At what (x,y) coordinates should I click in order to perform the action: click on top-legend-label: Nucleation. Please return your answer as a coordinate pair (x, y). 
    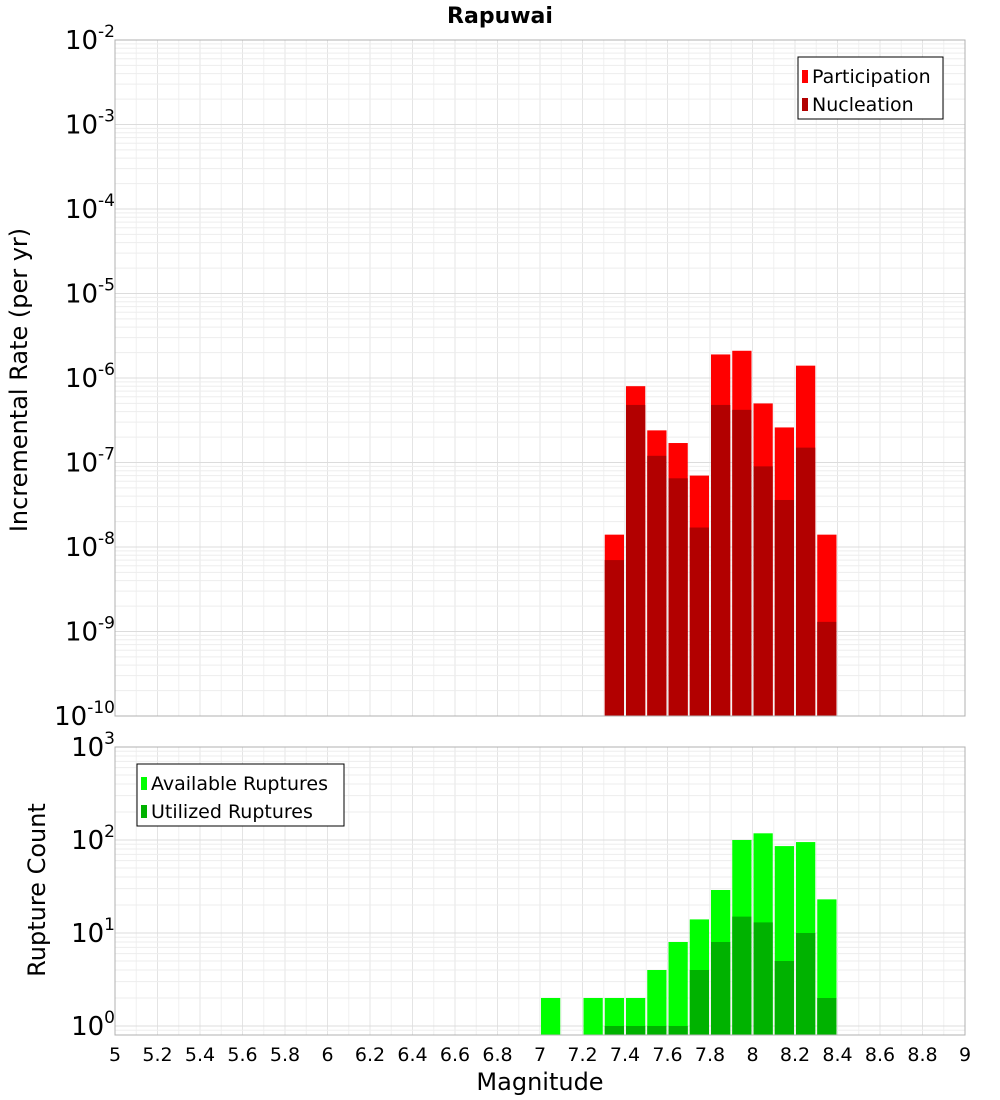
    Looking at the image, I should click on (863, 105).